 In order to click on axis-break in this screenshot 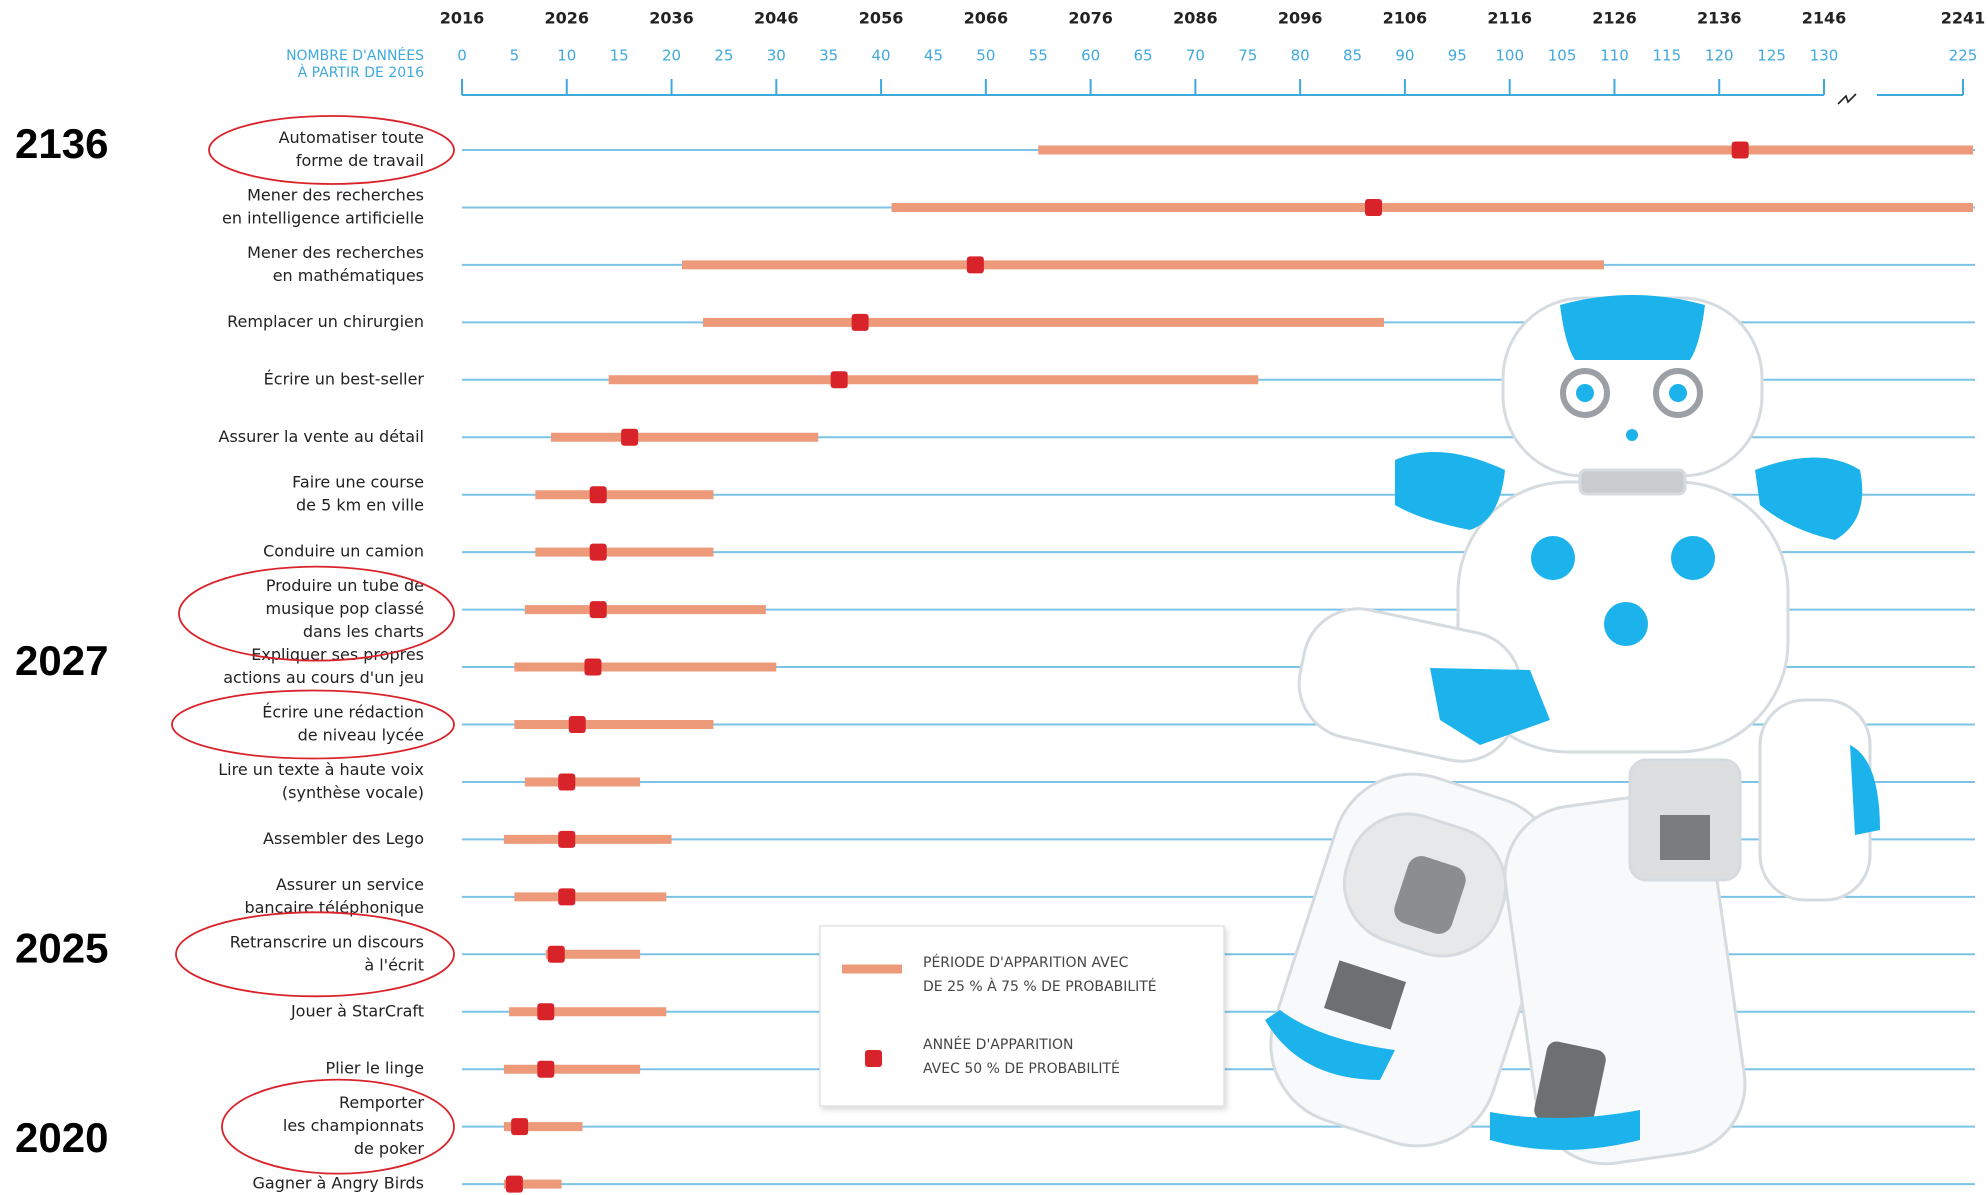, I will do `click(1847, 99)`.